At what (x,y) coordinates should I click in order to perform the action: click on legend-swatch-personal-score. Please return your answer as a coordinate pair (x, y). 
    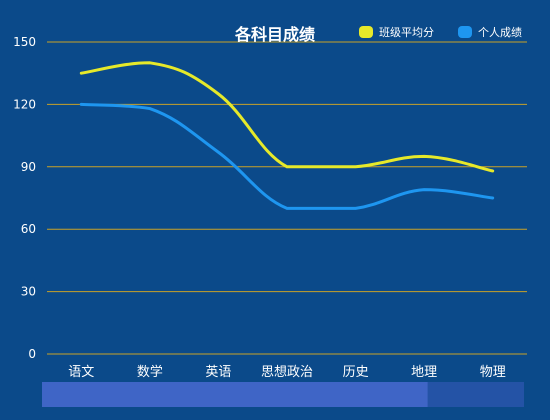
    Looking at the image, I should click on (465, 32).